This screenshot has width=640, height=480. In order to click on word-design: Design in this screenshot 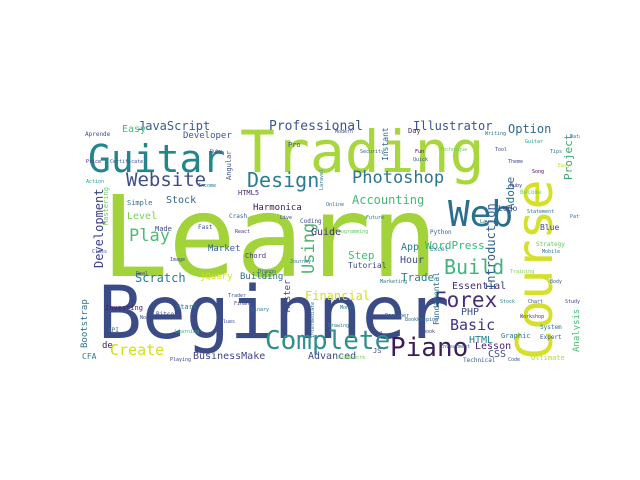, I will do `click(283, 180)`.